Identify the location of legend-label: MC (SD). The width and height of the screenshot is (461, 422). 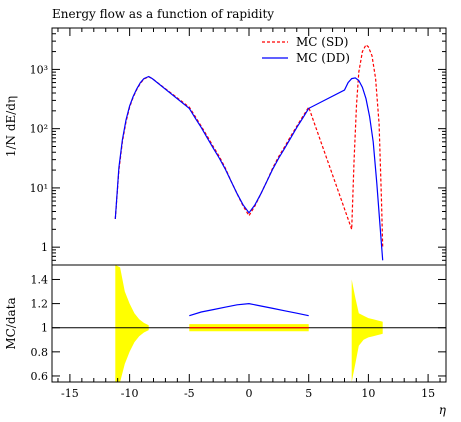
(322, 42).